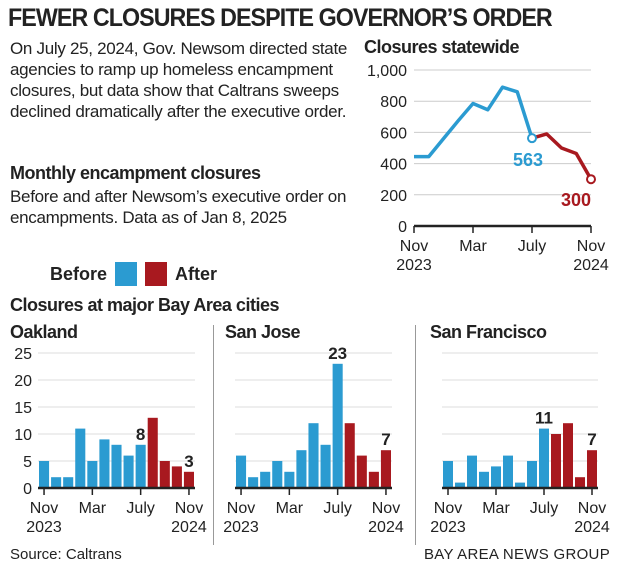 Image resolution: width=620 pixels, height=570 pixels. What do you see at coordinates (188, 461) in the screenshot?
I see `data-label: 3` at bounding box center [188, 461].